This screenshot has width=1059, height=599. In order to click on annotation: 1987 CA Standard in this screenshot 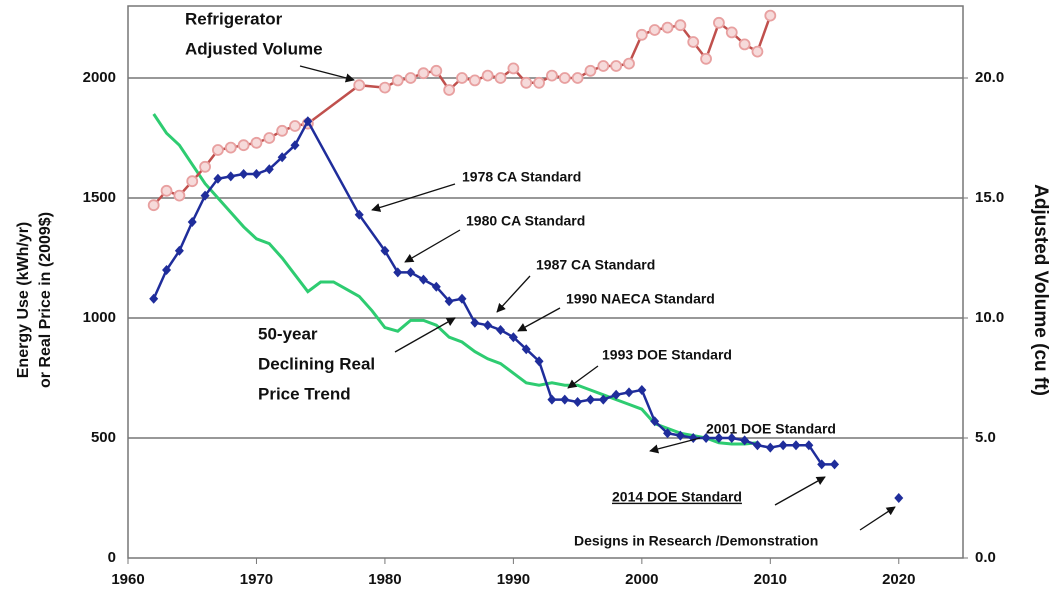, I will do `click(595, 265)`.